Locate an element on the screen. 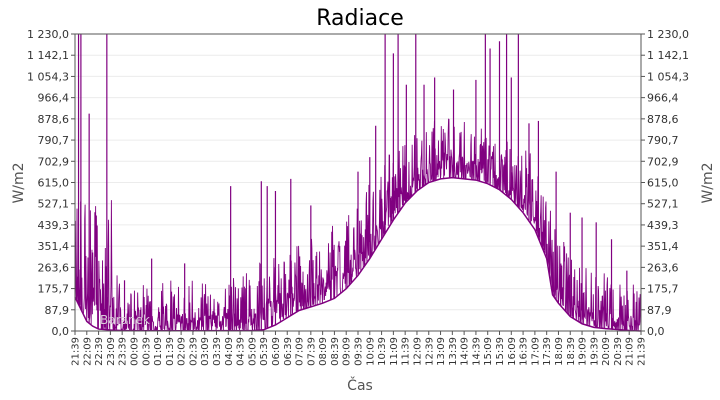 This screenshot has width=720, height=400. x-tick-label: 06:39 is located at coordinates (288, 351).